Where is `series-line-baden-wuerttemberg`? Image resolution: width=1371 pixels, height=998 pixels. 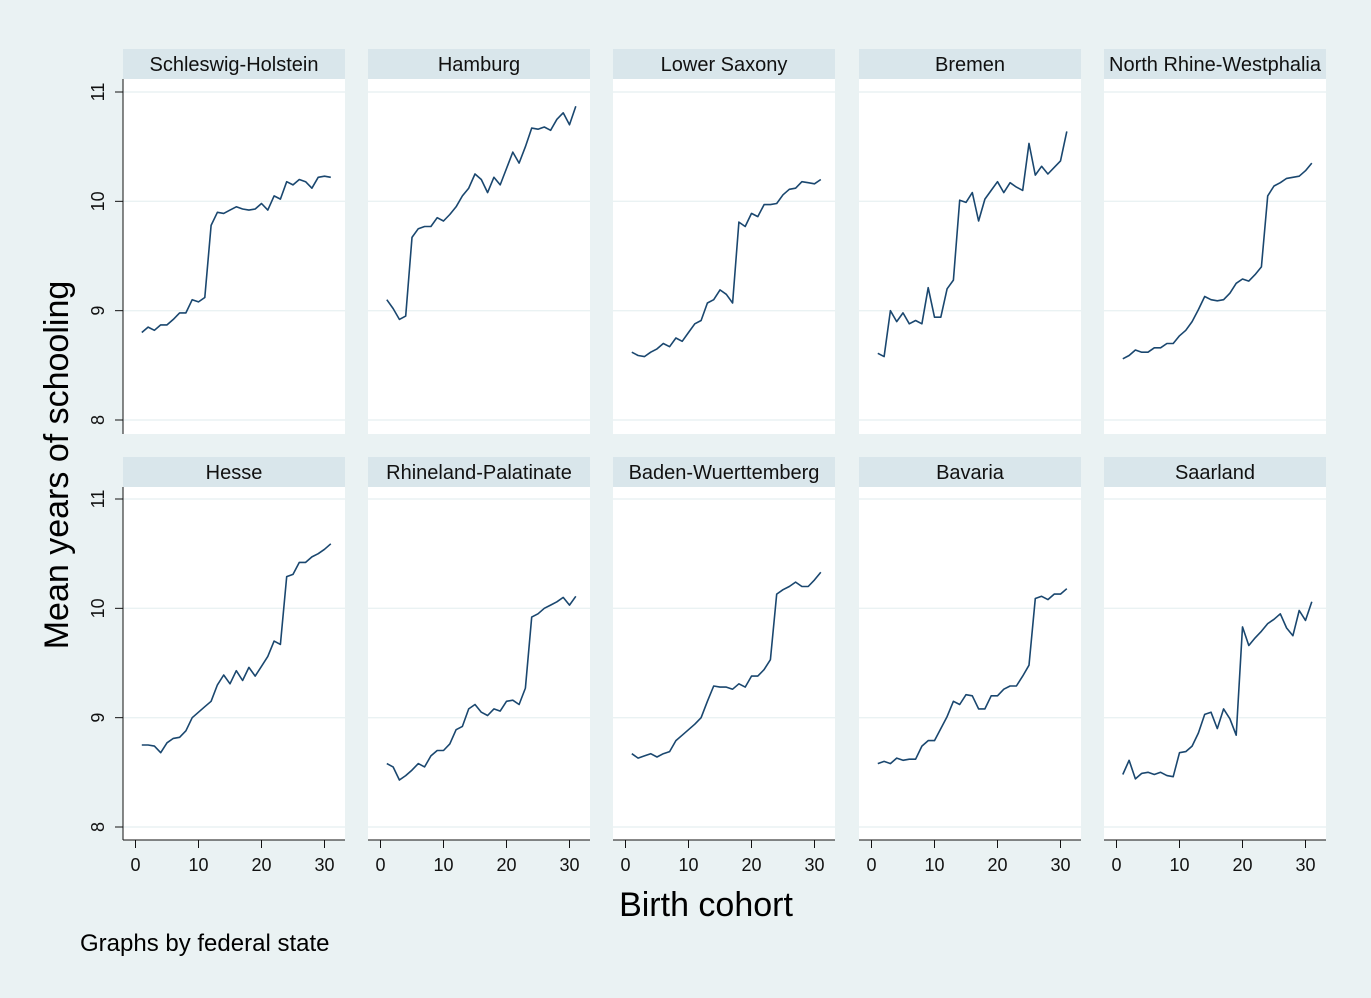
series-line-baden-wuerttemberg is located at coordinates (726, 665).